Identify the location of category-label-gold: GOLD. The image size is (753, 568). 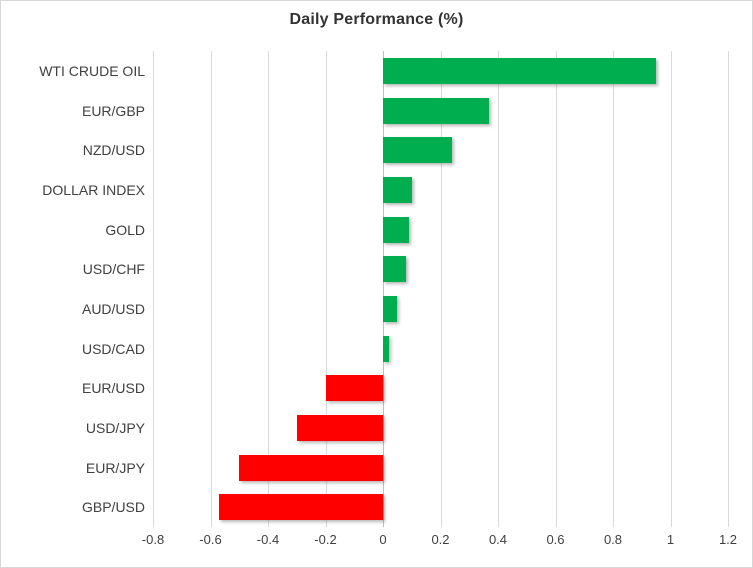
(125, 229).